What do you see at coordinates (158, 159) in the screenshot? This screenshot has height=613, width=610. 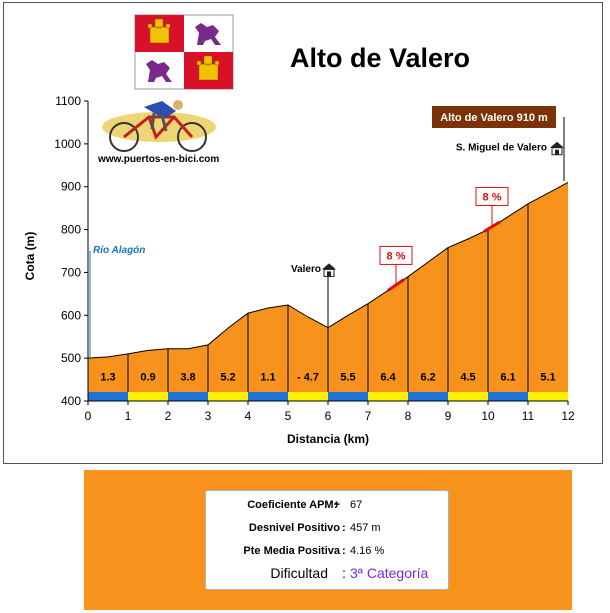 I see `website-label: www.puertos-en-bici.com` at bounding box center [158, 159].